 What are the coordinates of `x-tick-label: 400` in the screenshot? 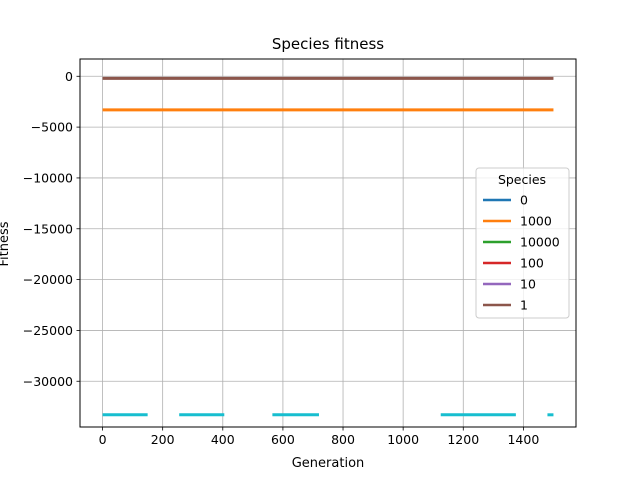 It's located at (223, 439).